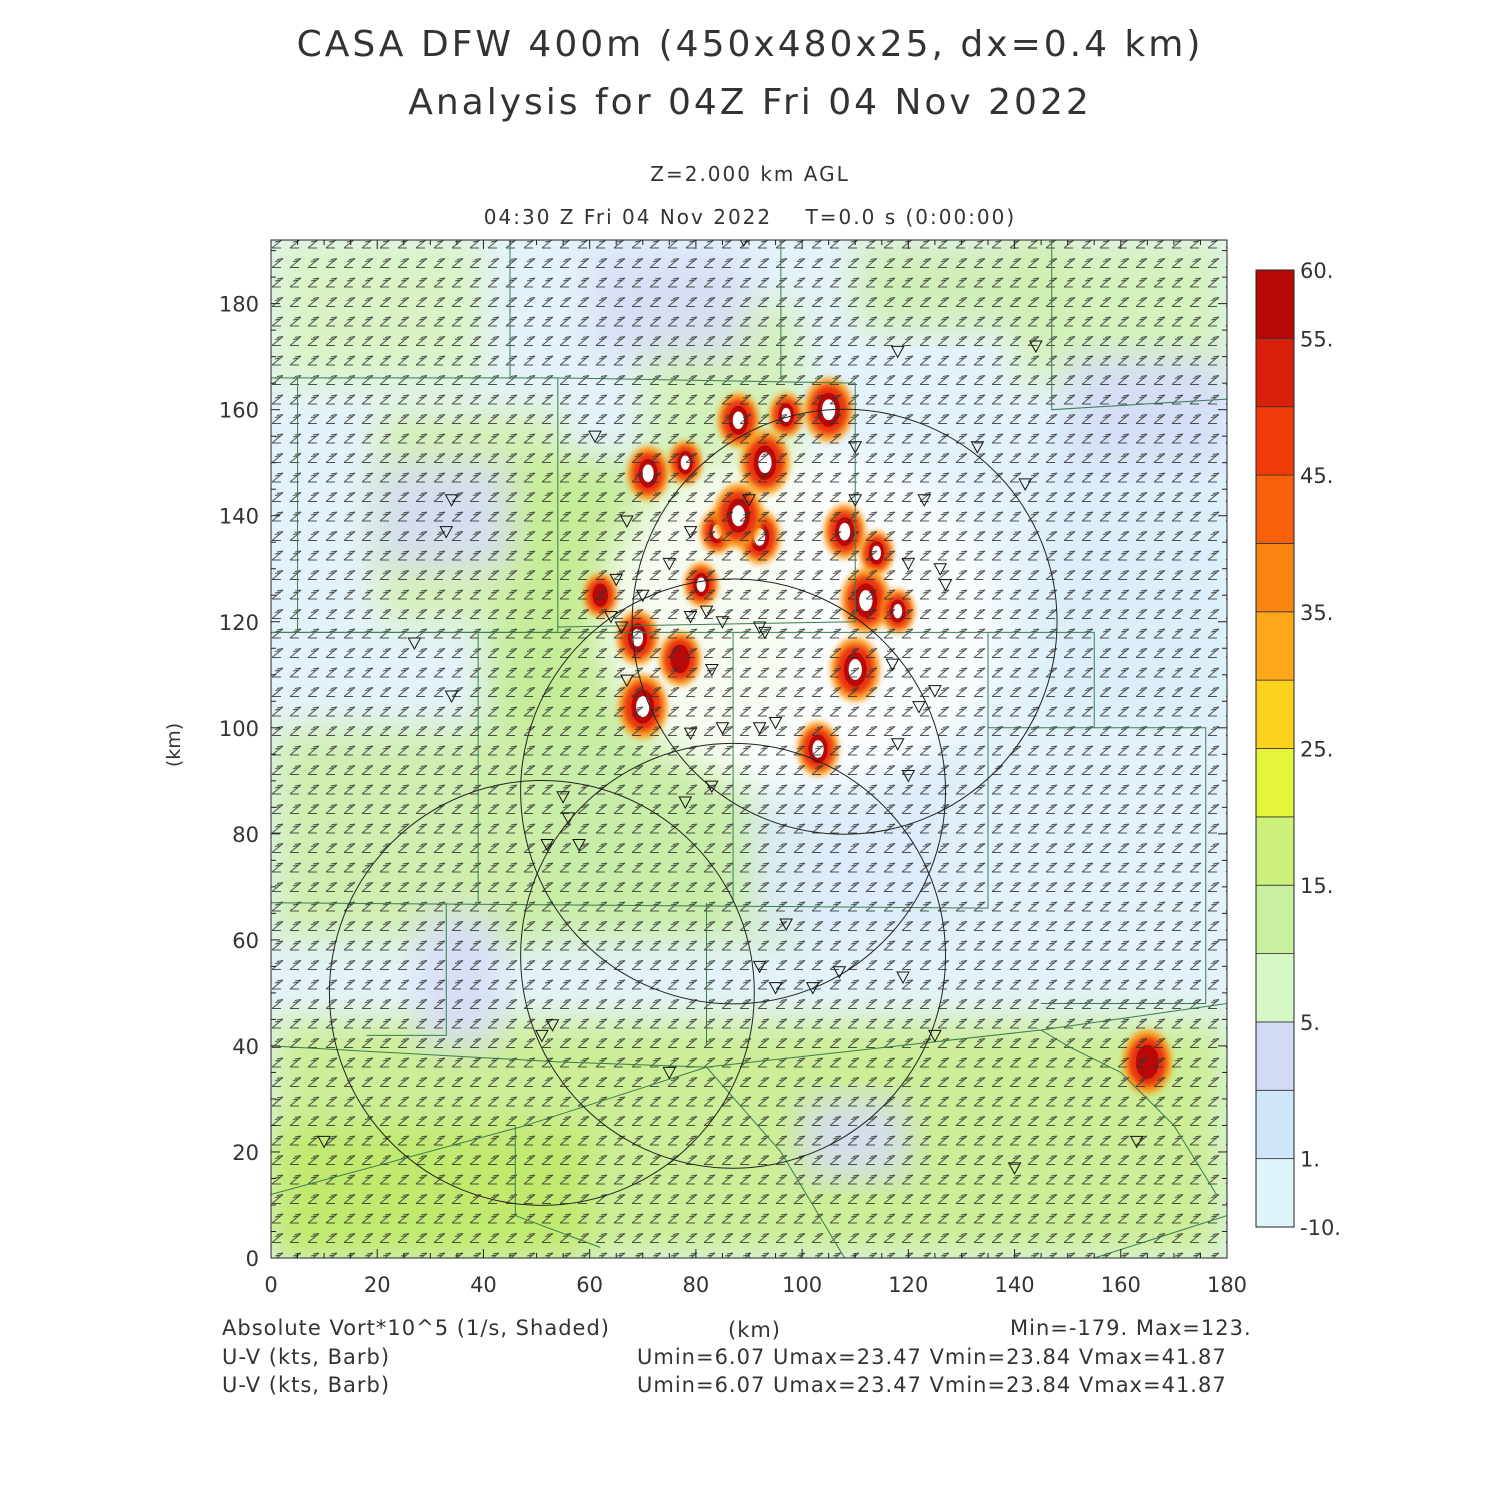 The image size is (1500, 1500). Describe the element at coordinates (1316, 476) in the screenshot. I see `colorbar-tick-label: 45.` at that location.